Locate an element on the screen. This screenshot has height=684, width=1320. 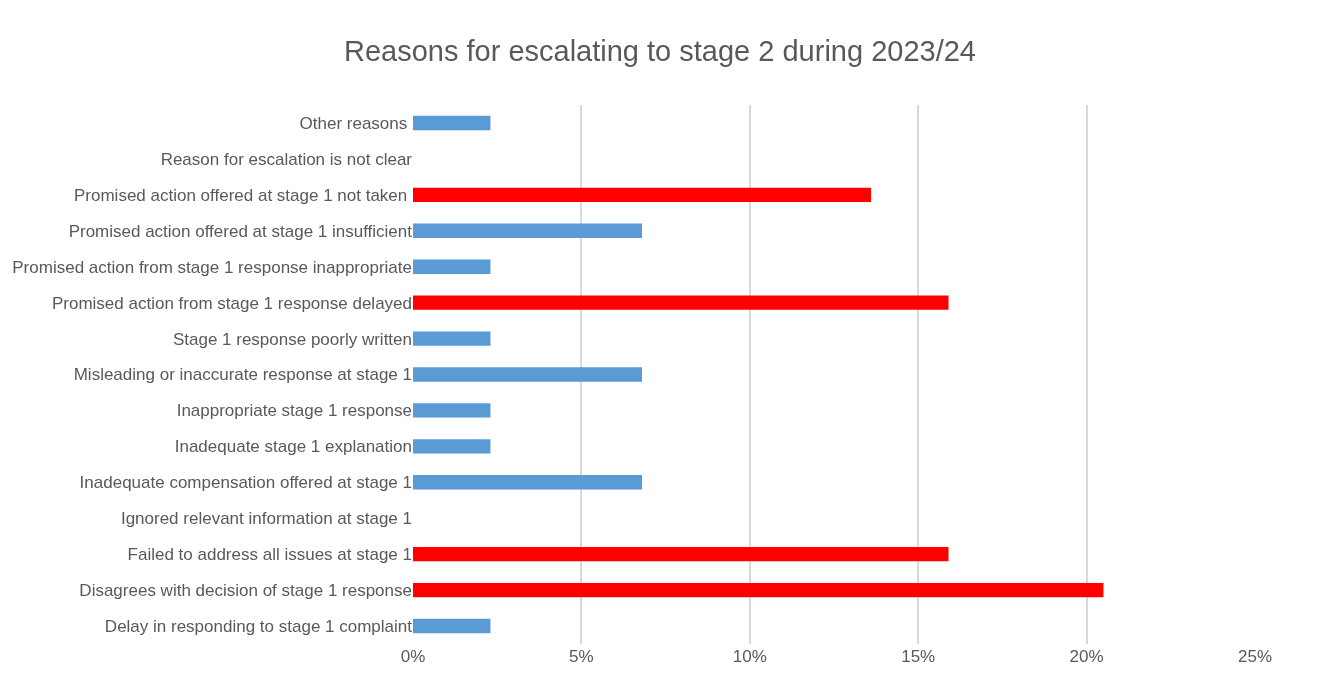
y-tick-label: Promised action from stage 1 response inappropriate is located at coordinates (212, 267).